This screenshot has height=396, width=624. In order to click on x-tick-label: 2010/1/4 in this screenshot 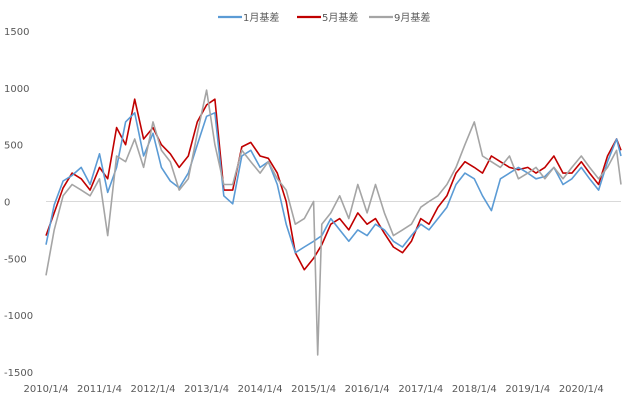, I will do `click(46, 389)`.